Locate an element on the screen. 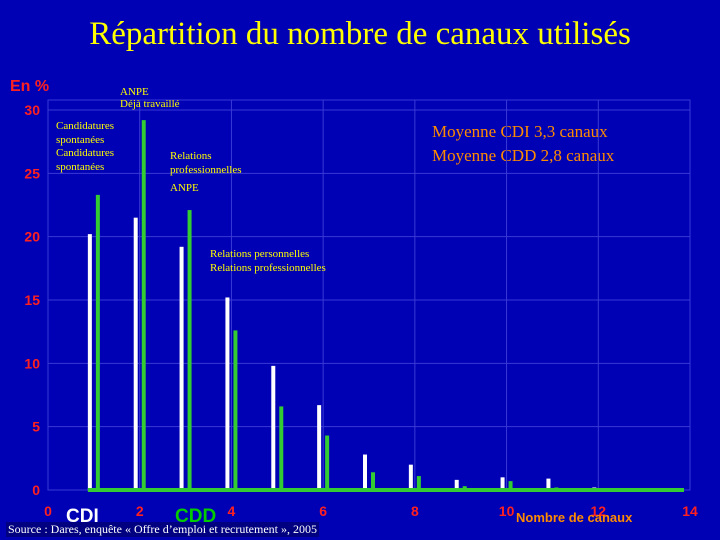 The width and height of the screenshot is (720, 540). y-tick-label: 10 is located at coordinates (32, 363).